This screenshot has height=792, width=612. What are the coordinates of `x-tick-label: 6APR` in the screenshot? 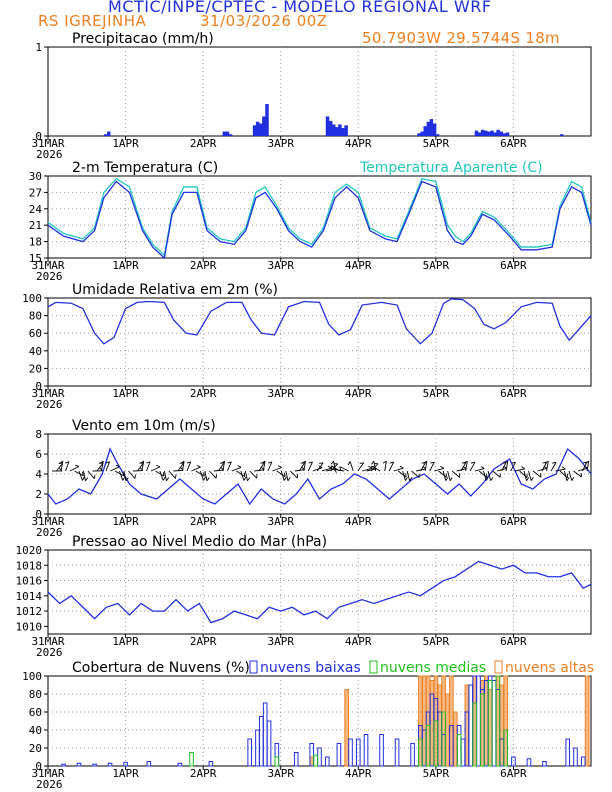 It's located at (513, 393).